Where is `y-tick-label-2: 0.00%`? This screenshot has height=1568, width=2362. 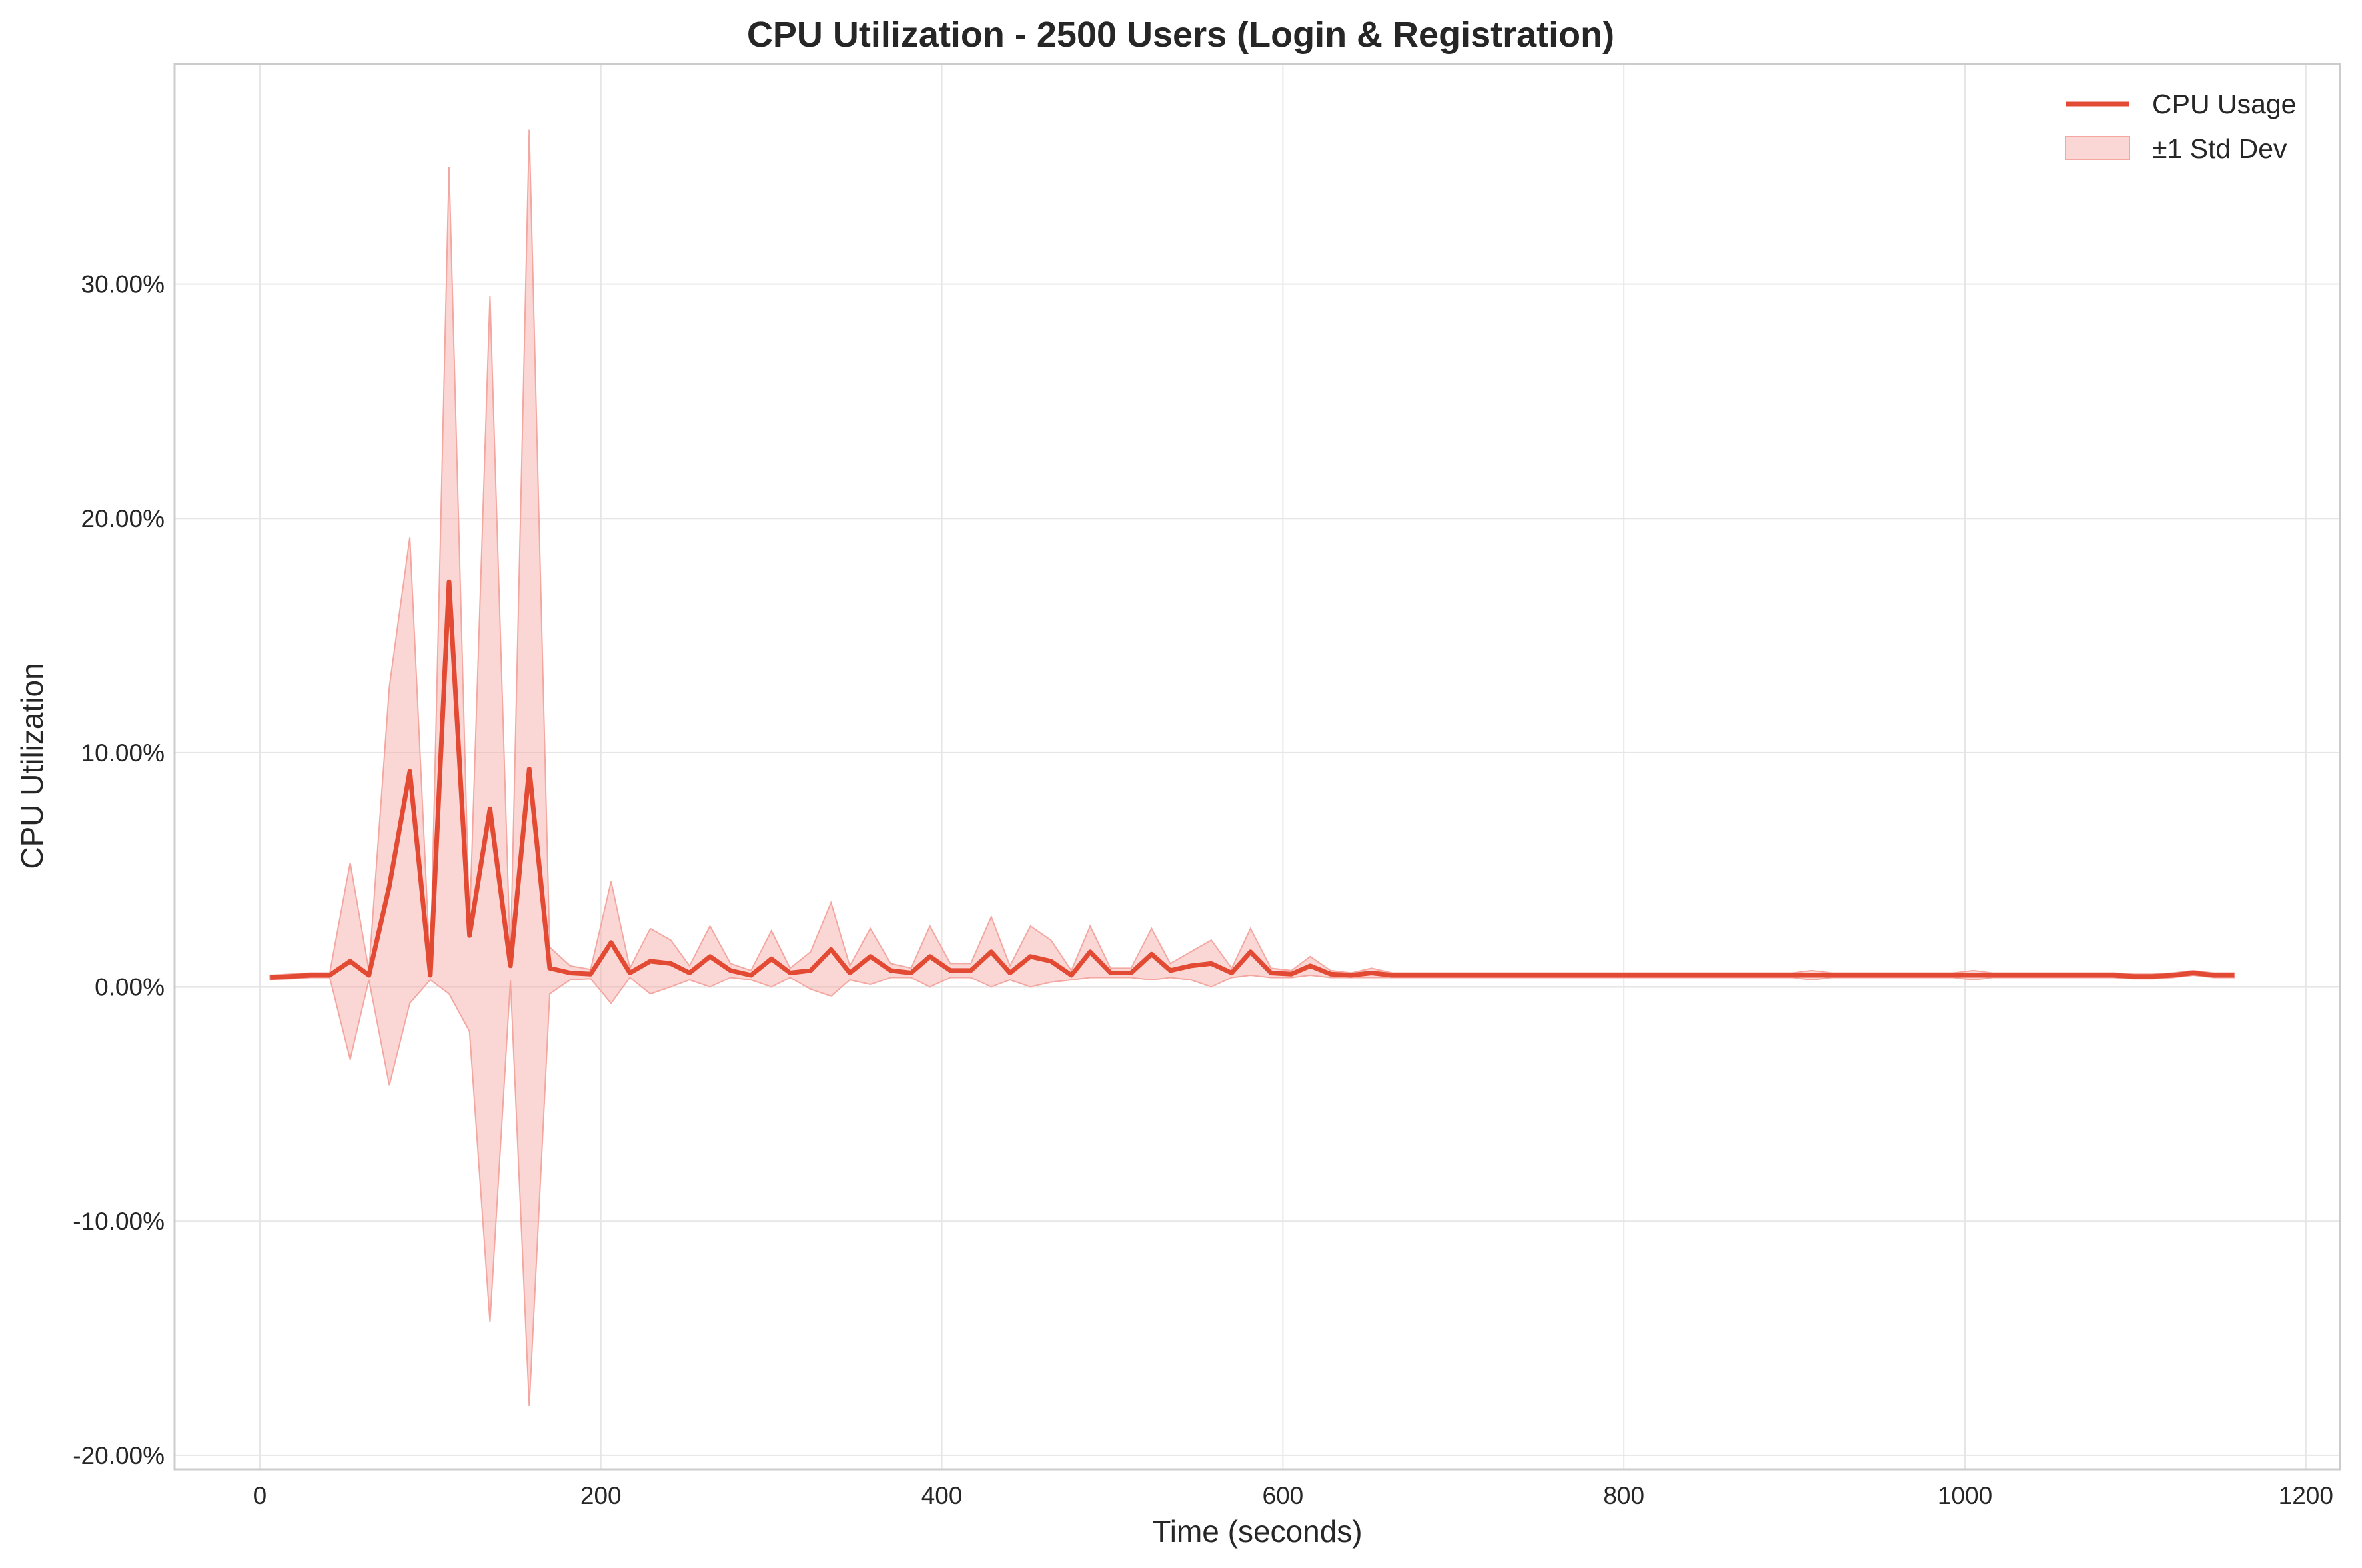 y-tick-label-2: 0.00% is located at coordinates (130, 988).